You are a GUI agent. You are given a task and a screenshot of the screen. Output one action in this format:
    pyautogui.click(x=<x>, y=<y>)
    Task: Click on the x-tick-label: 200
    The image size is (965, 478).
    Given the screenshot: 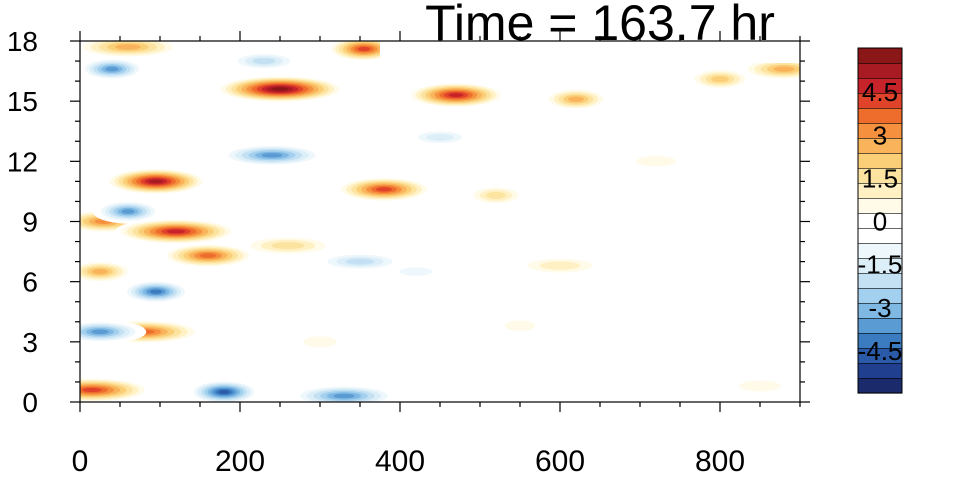 What is the action you would take?
    pyautogui.click(x=240, y=459)
    